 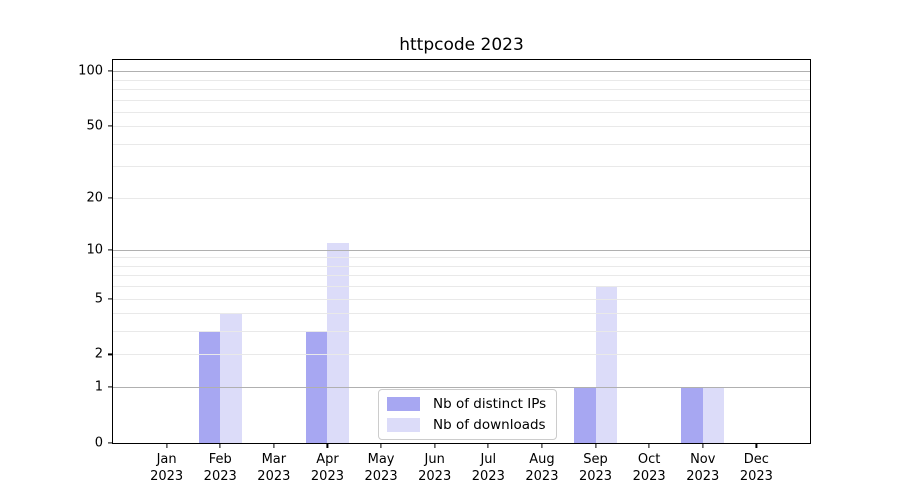 I want to click on y-axis-labels: 100 50 20 10 5 2 1 0, so click(x=51, y=255).